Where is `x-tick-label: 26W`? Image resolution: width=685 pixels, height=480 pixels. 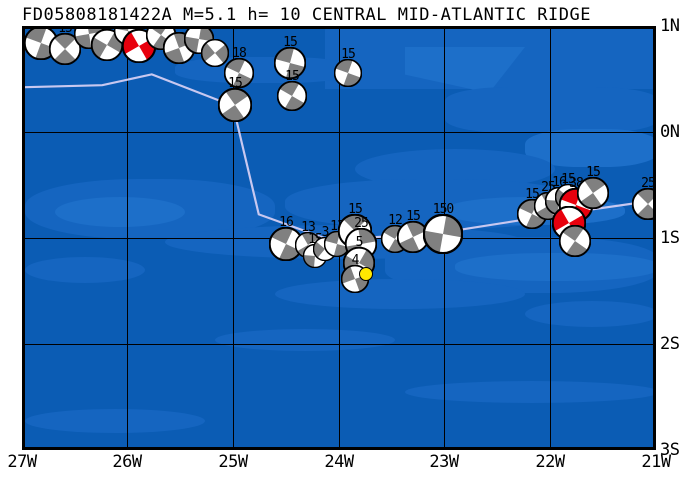
x-tick-label: 26W is located at coordinates (127, 462).